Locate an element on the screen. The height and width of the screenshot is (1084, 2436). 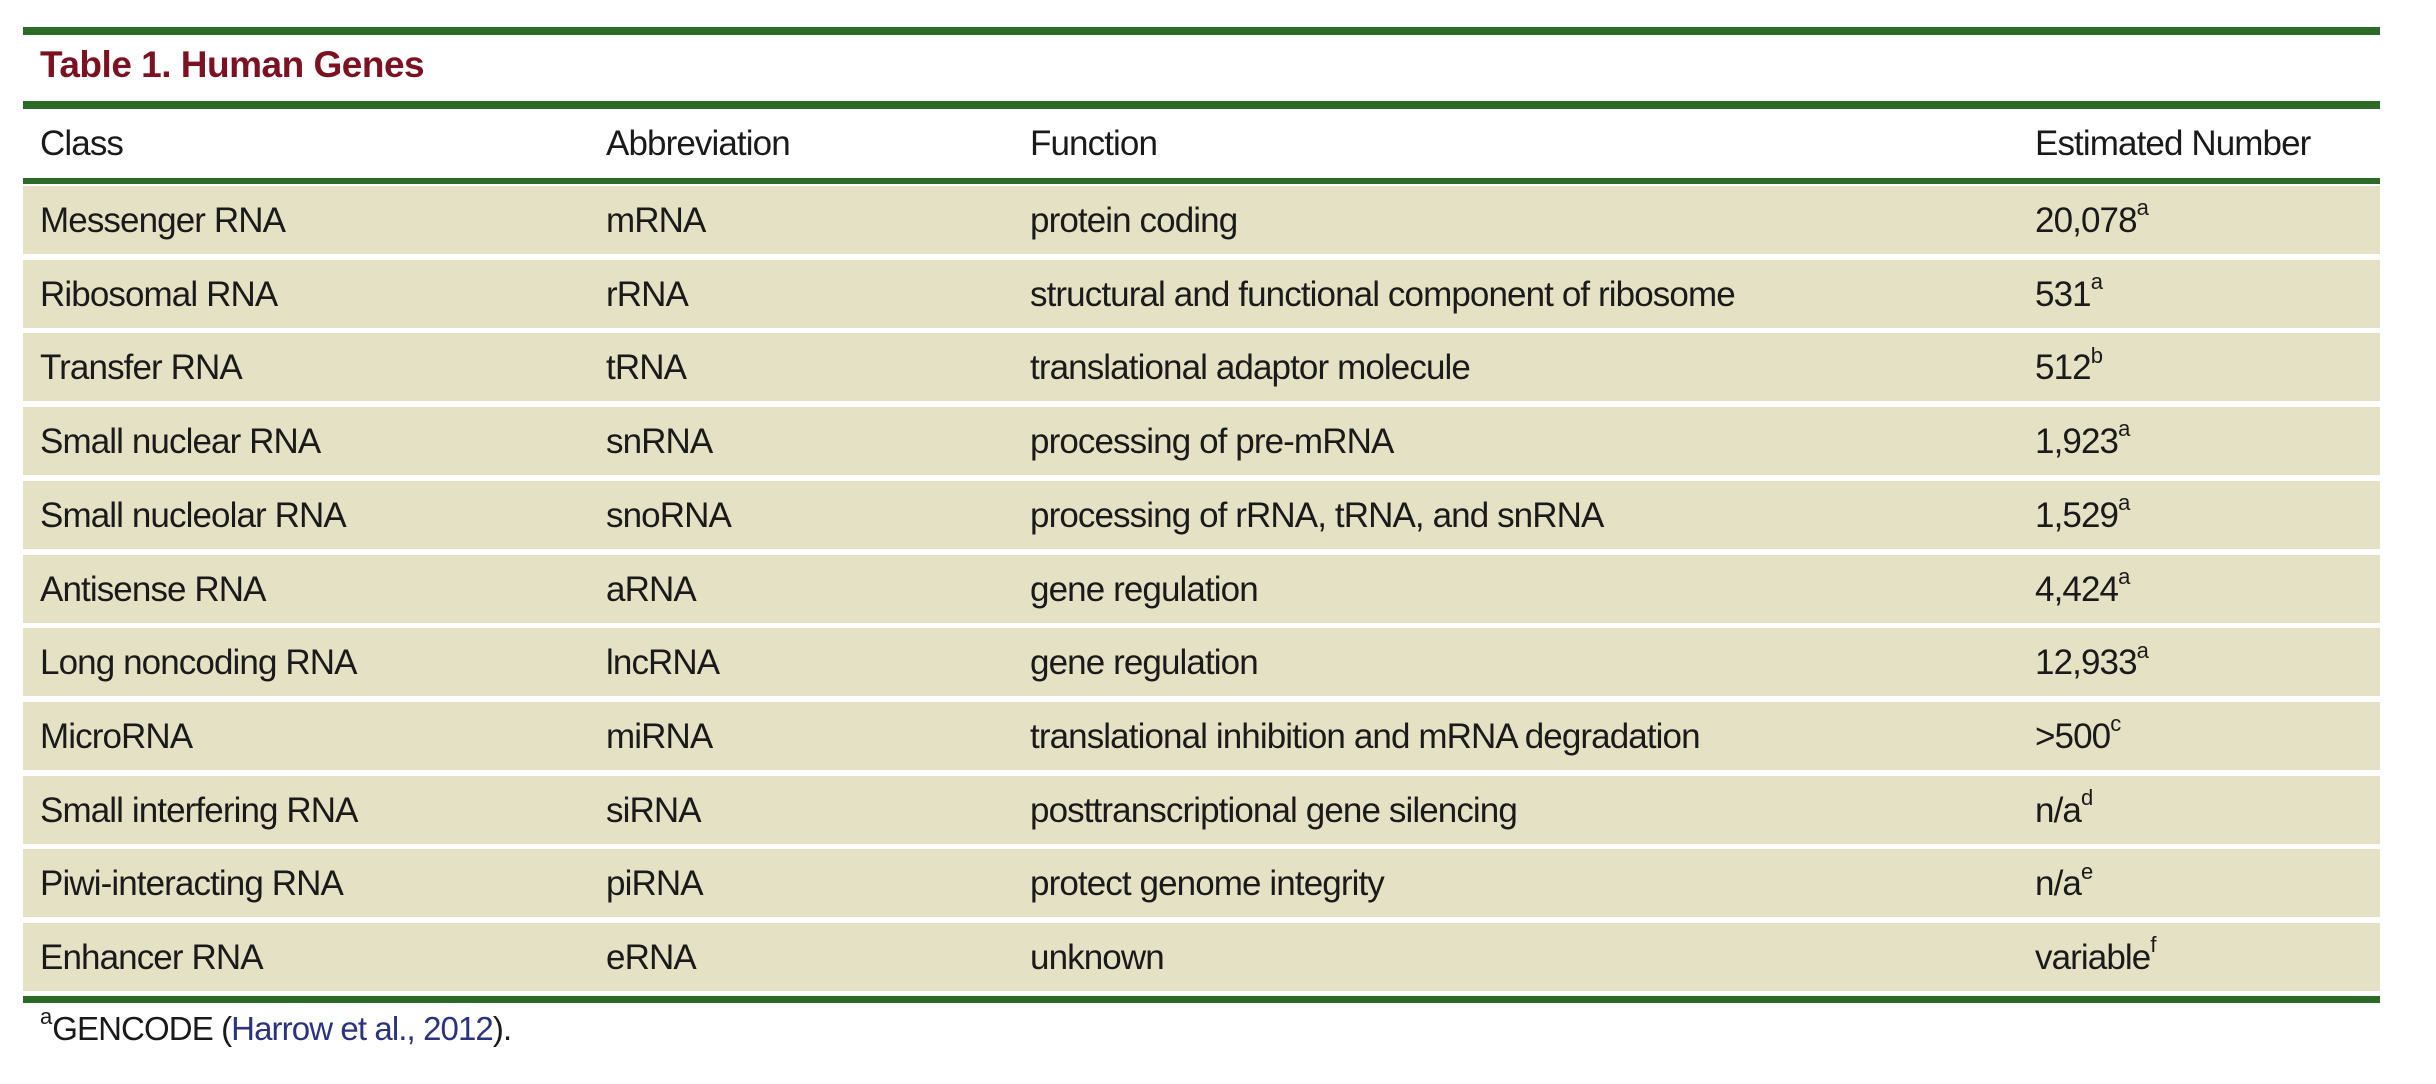
footnote-mark: a is located at coordinates (46, 1016).